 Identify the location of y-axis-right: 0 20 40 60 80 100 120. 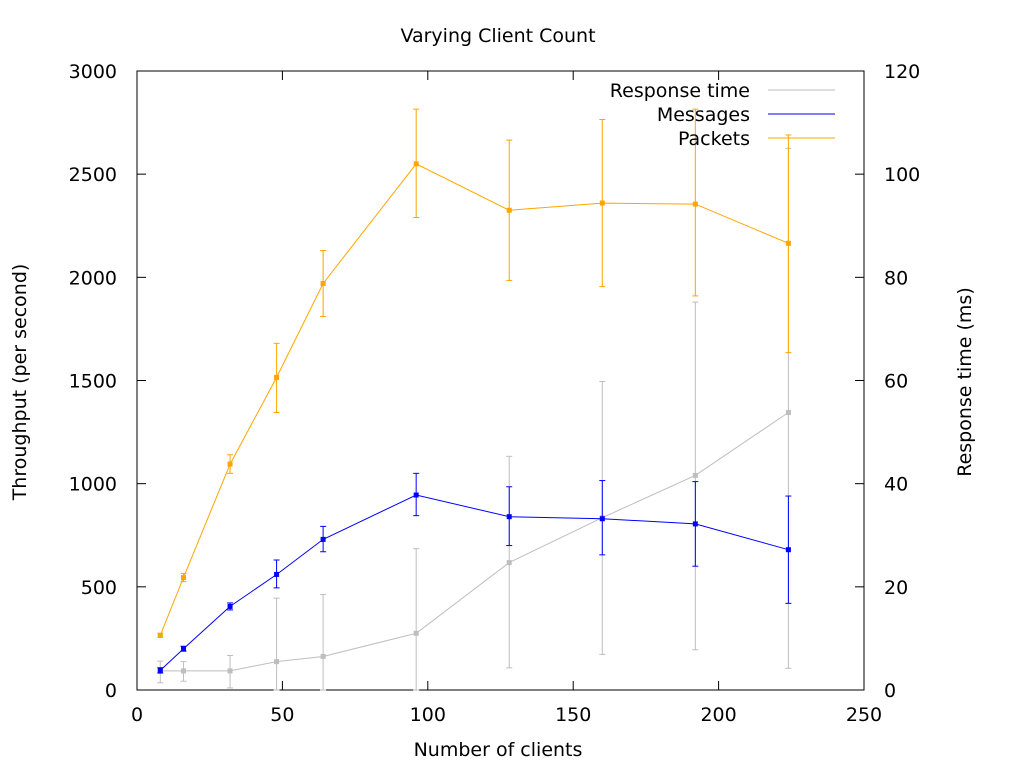
(887, 381).